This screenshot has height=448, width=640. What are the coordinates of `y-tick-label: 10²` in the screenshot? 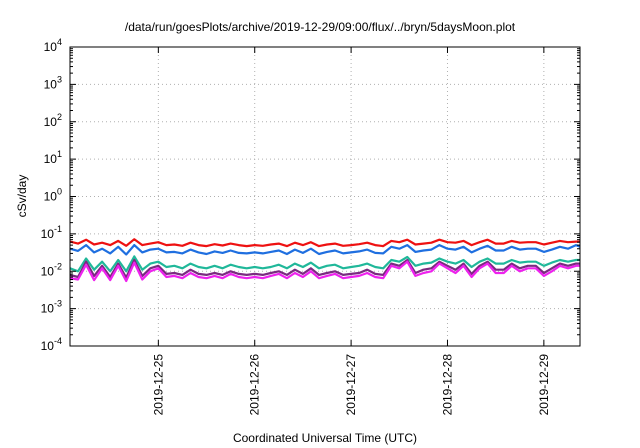 It's located at (53, 120).